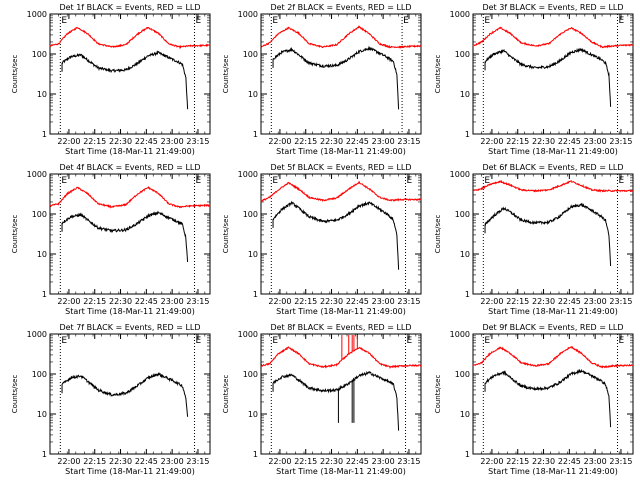  Describe the element at coordinates (129, 327) in the screenshot. I see `panel-title: Det 7f BLACK = Events, RED = LLD` at that location.